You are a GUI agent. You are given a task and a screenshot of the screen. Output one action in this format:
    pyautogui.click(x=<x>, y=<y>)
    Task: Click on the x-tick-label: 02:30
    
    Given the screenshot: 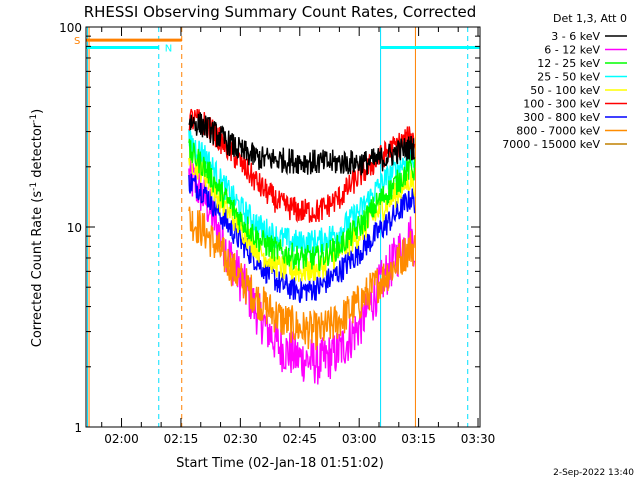 What is the action you would take?
    pyautogui.click(x=240, y=439)
    